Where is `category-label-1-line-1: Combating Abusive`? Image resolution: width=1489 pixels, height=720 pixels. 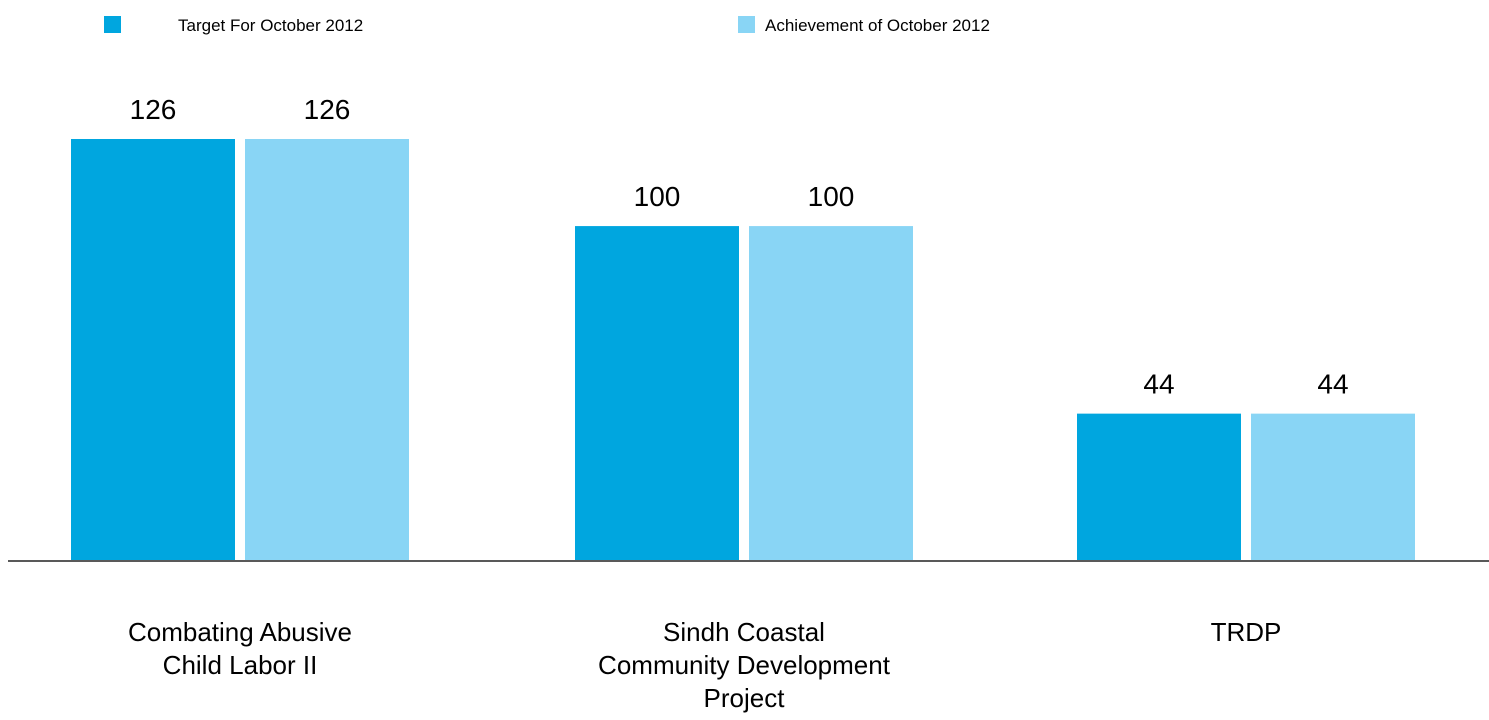 category-label-1-line-1: Combating Abusive is located at coordinates (240, 632).